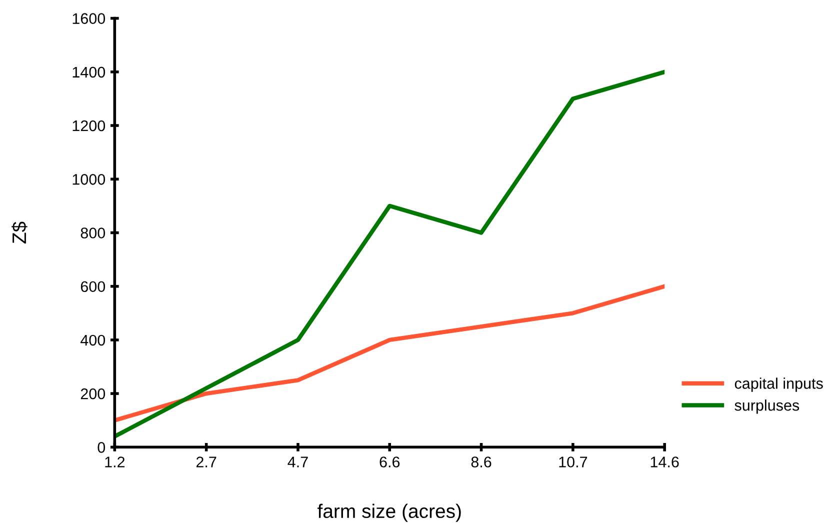 The width and height of the screenshot is (837, 523). I want to click on y-tick-label: 400, so click(93, 340).